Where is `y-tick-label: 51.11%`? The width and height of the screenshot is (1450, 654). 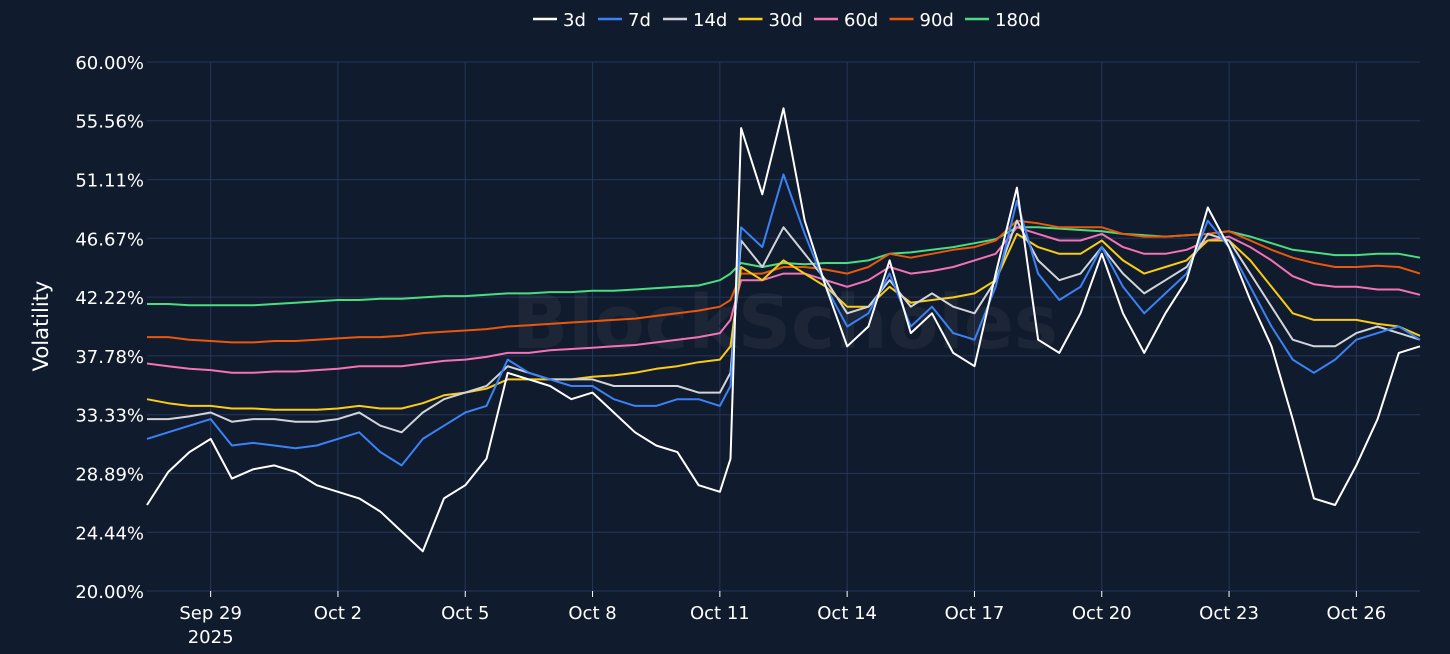 y-tick-label: 51.11% is located at coordinates (109, 181).